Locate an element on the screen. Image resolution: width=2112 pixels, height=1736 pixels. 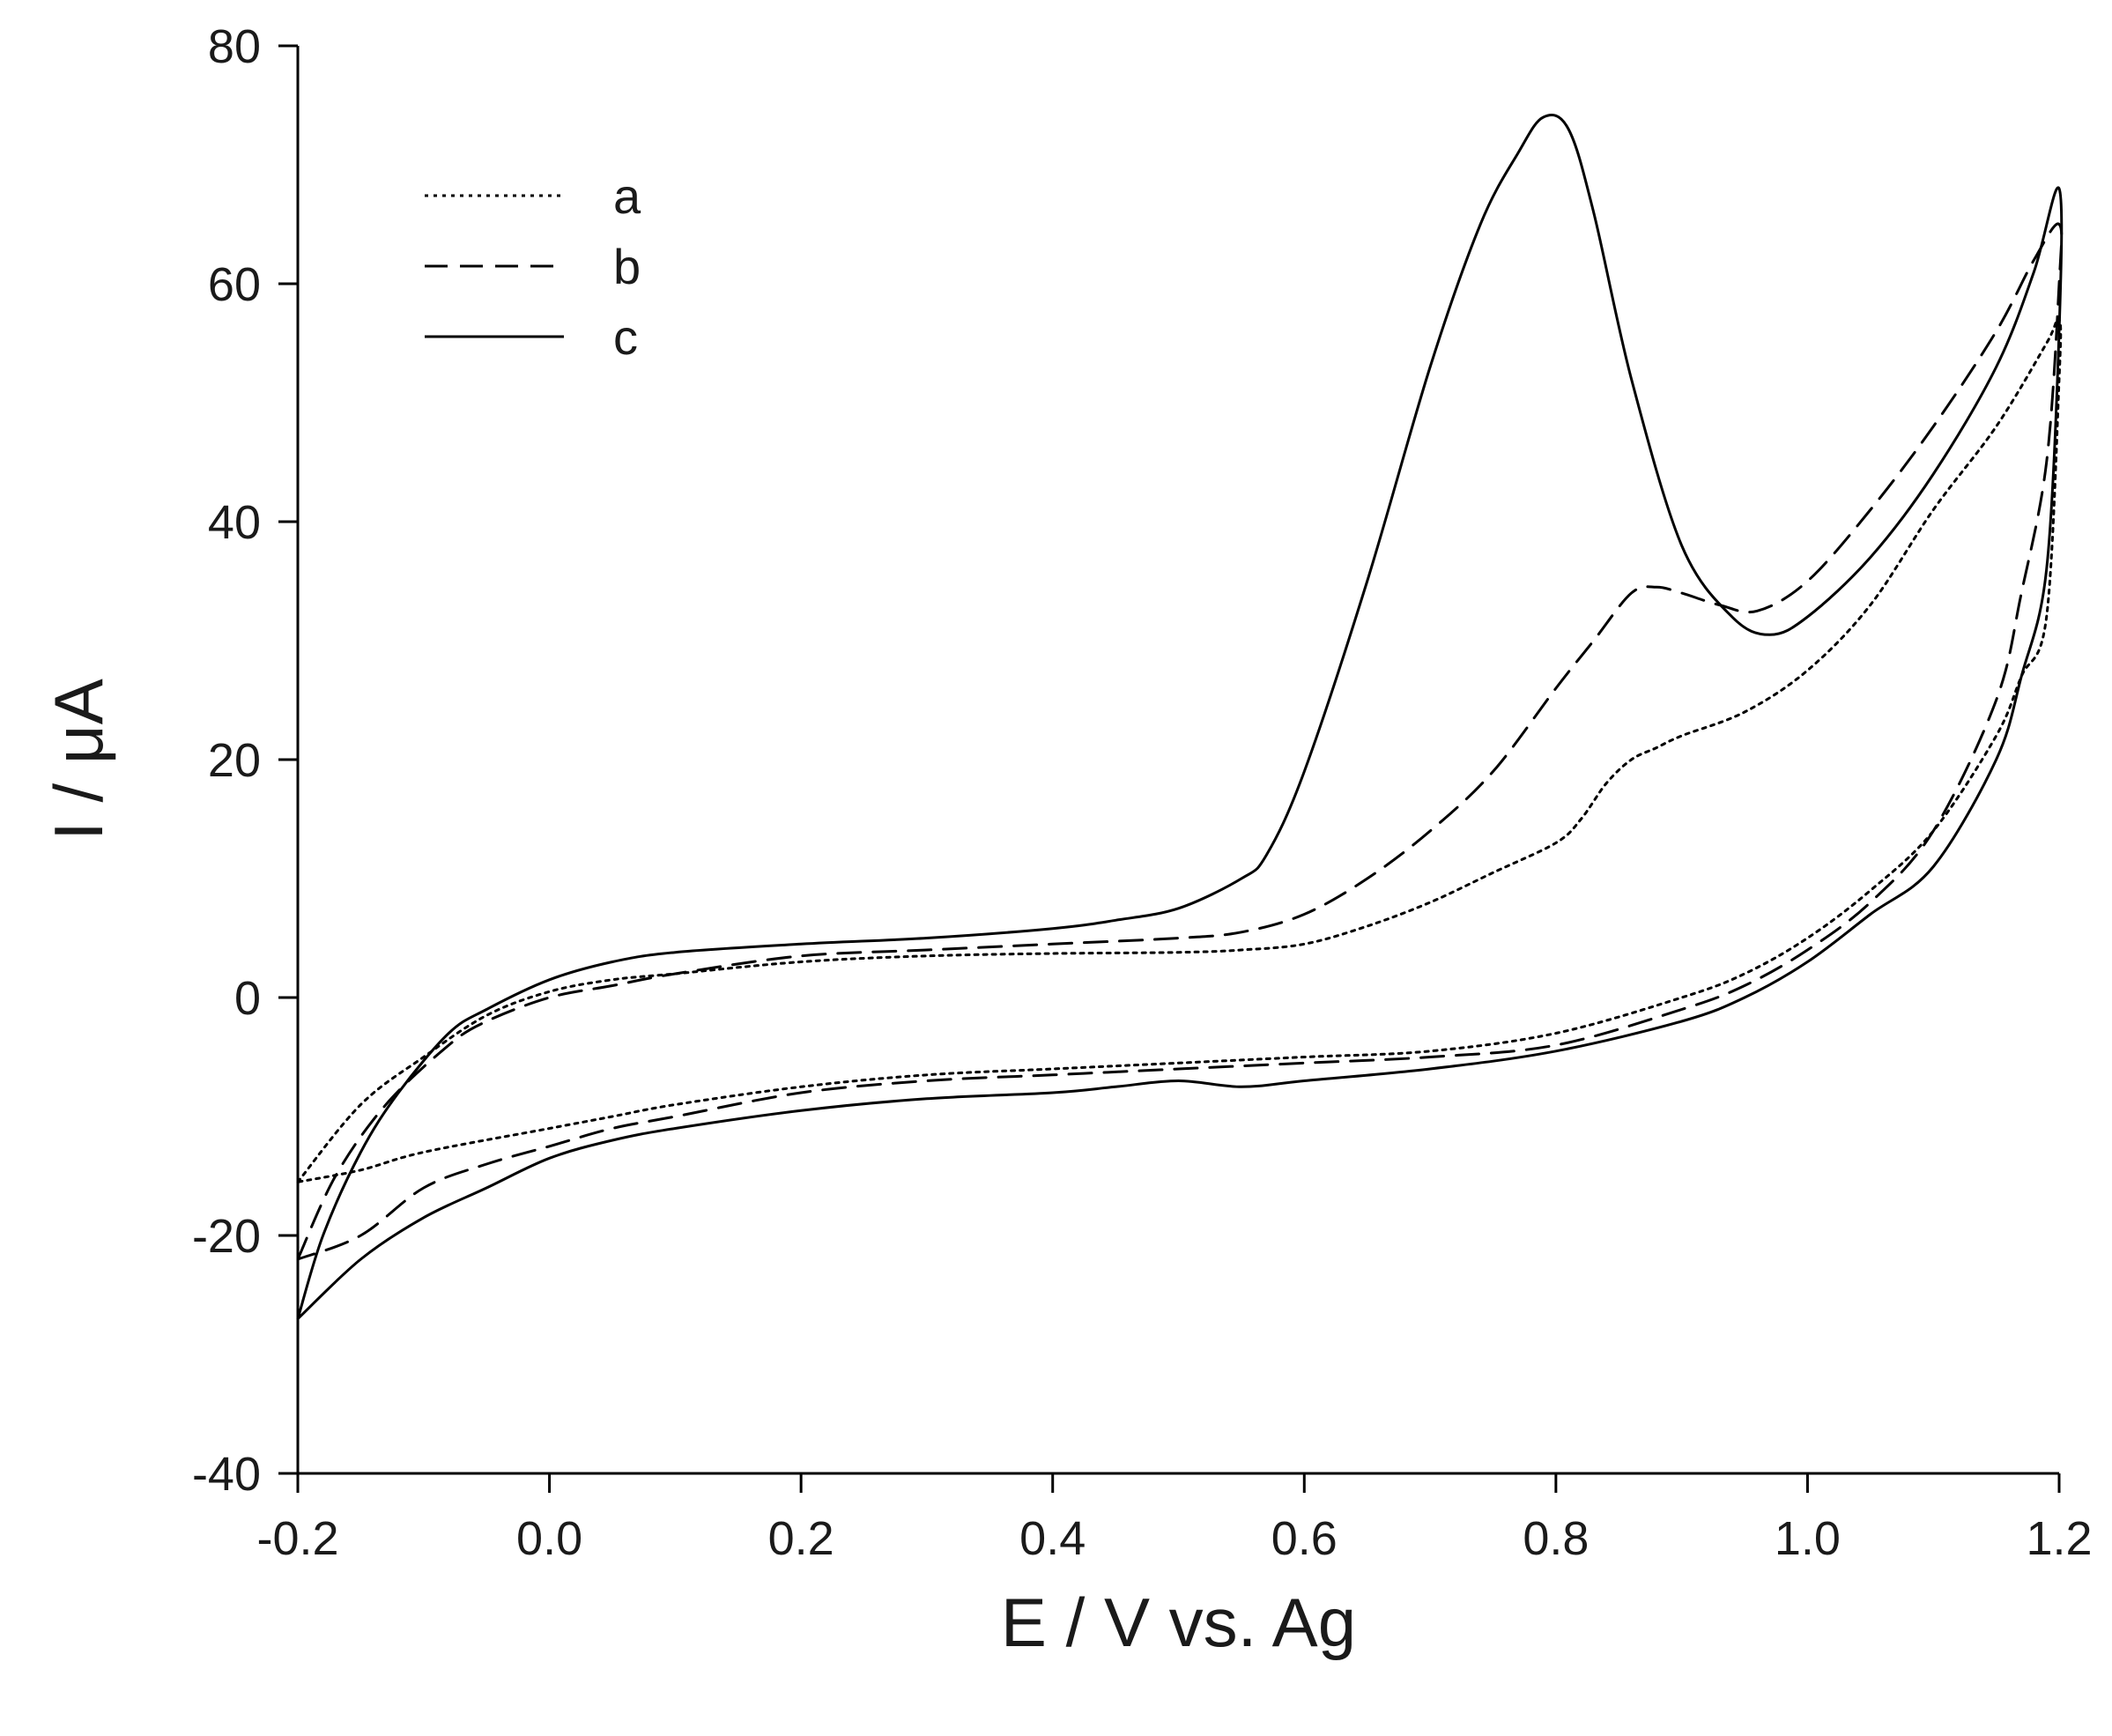
x-tick-label: 0.2 is located at coordinates (801, 1538).